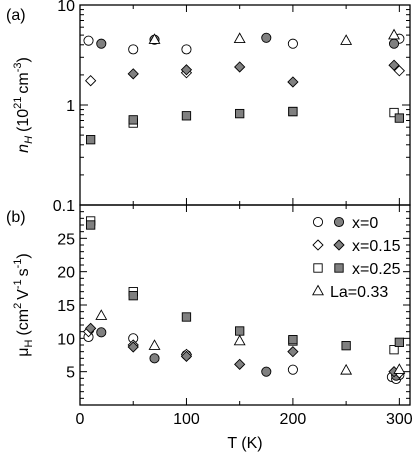  Describe the element at coordinates (318, 222) in the screenshot. I see `legend-circle-open-marker` at that location.